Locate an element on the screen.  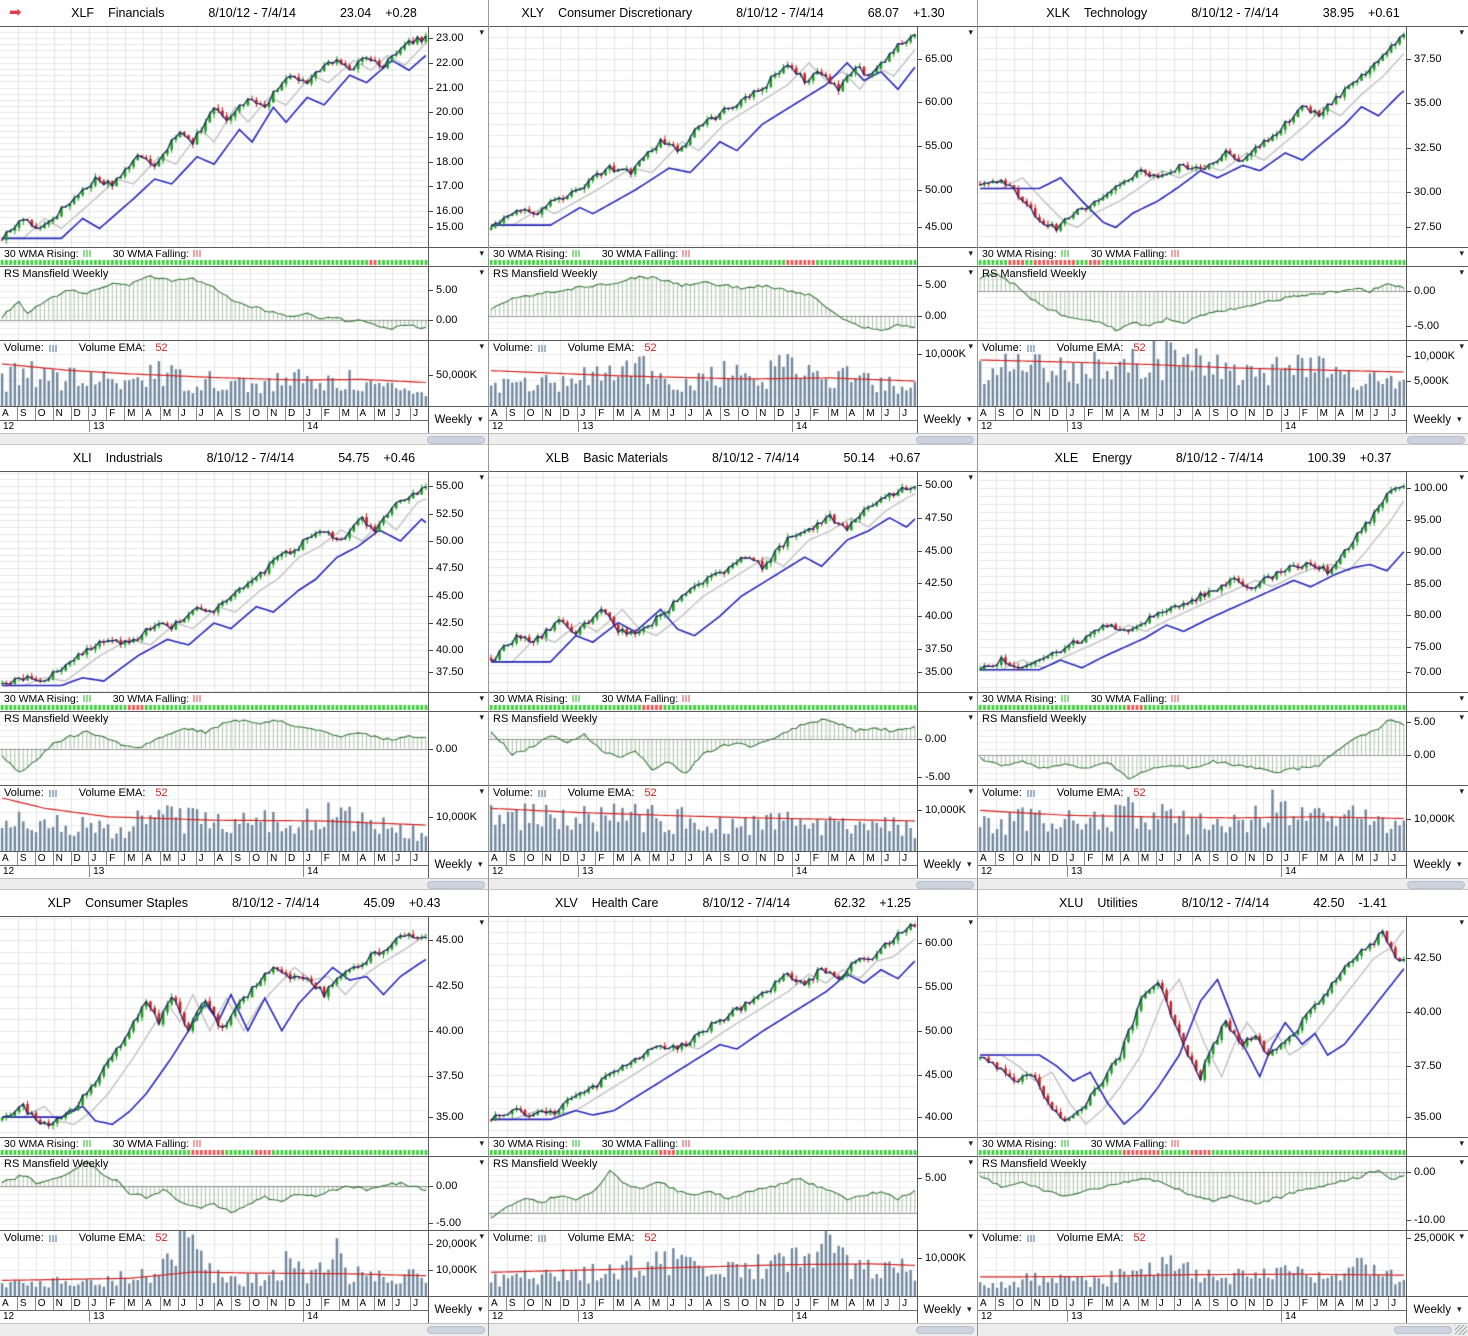
ticker-label: XLB is located at coordinates (557, 458).